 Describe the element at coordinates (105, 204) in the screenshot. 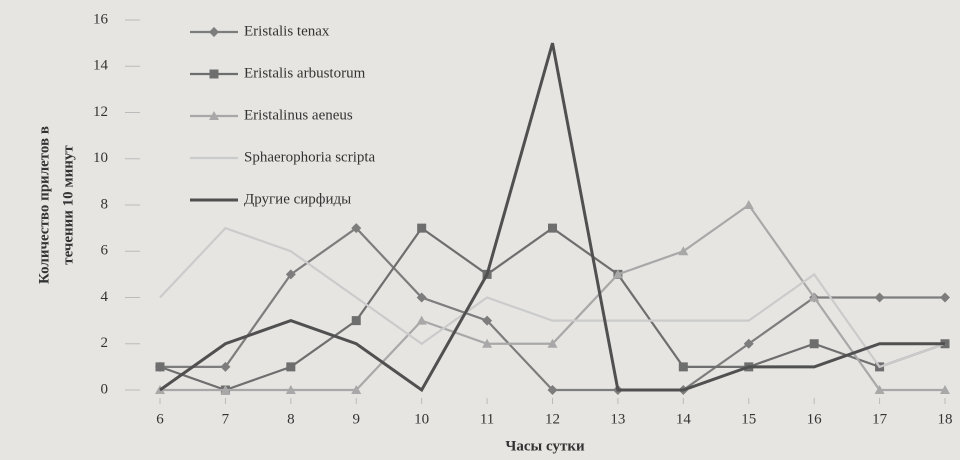

I see `y-tick-label: 8` at that location.